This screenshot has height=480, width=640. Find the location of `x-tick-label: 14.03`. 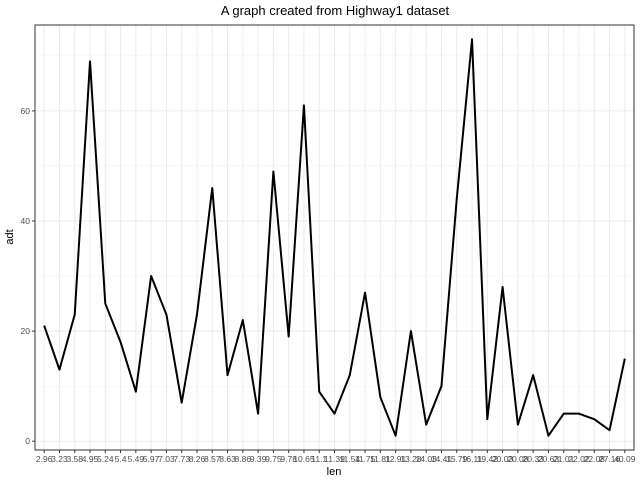

x-tick-label: 14.03 is located at coordinates (427, 459).